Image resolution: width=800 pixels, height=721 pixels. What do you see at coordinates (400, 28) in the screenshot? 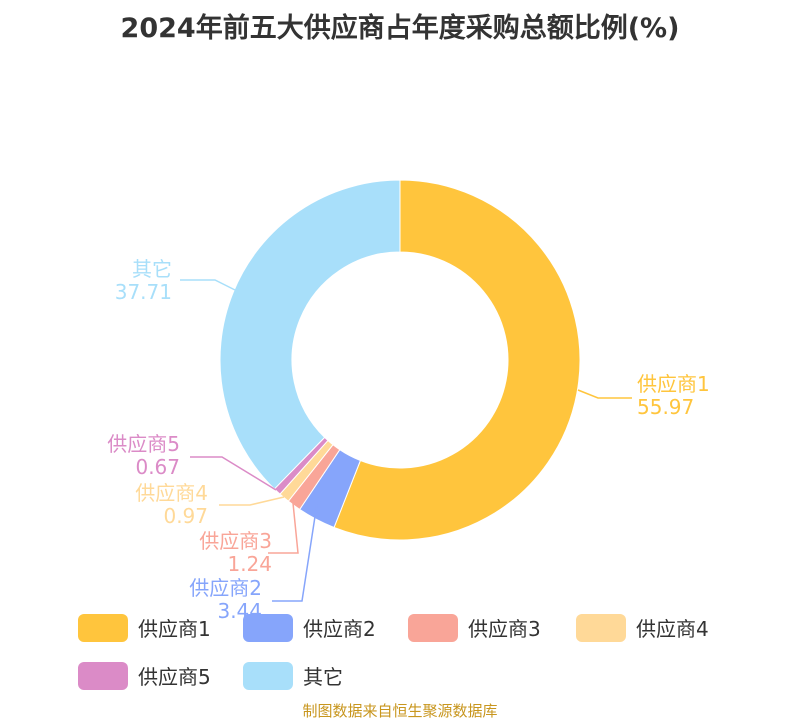
I see `chart-title: 2024年前五大供应商占年度采购总额比例(%)` at bounding box center [400, 28].